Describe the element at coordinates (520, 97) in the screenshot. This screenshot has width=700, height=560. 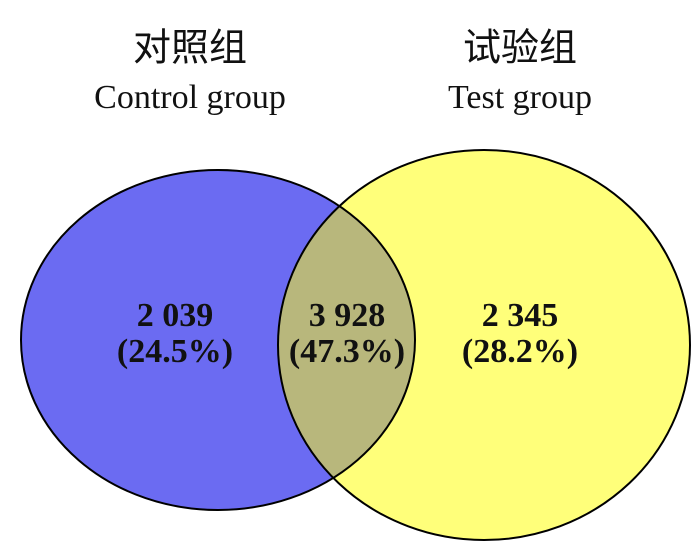
I see `set-title-en: Test group` at that location.